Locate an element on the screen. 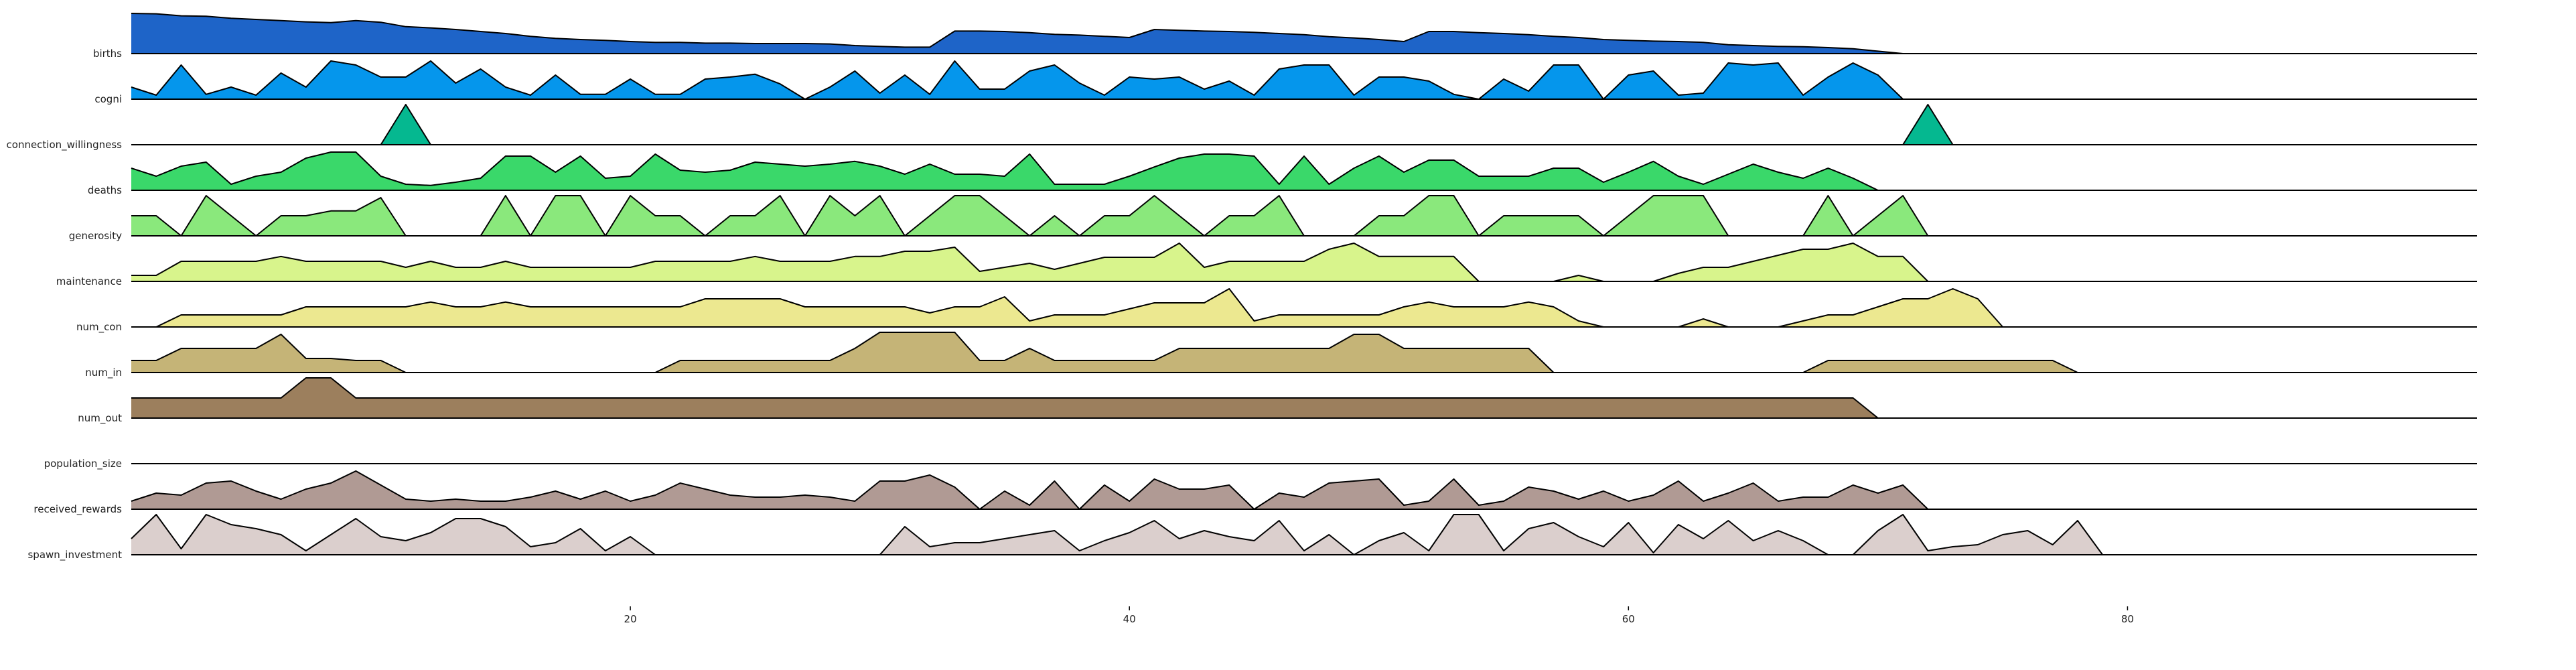 The width and height of the screenshot is (2576, 670). ridge-line-spawn_investment is located at coordinates (1117, 535).